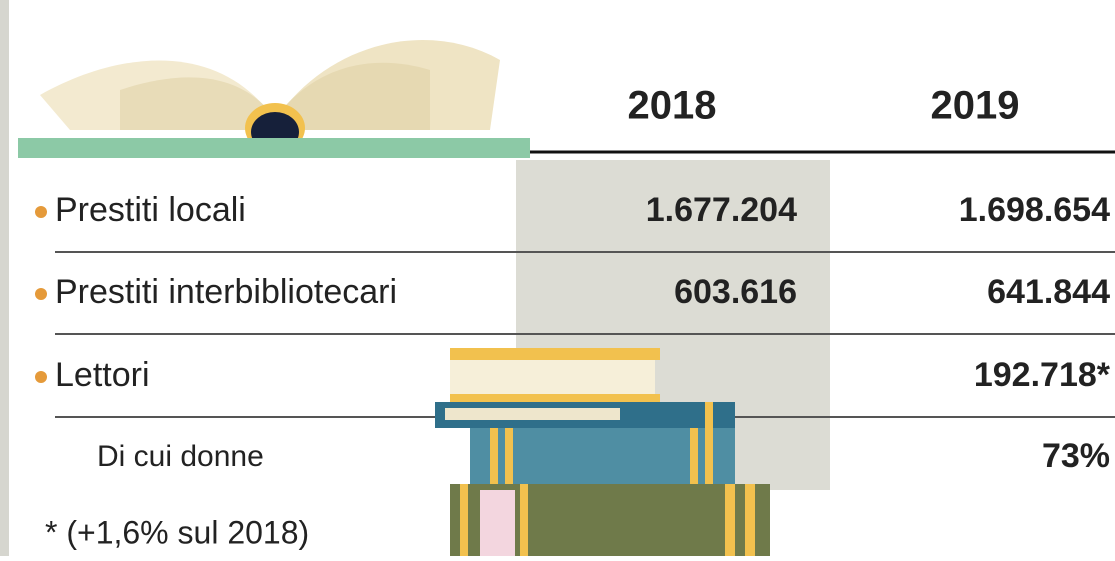 This screenshot has width=1115, height=561. Describe the element at coordinates (102, 375) in the screenshot. I see `row-label: Lettori` at that location.